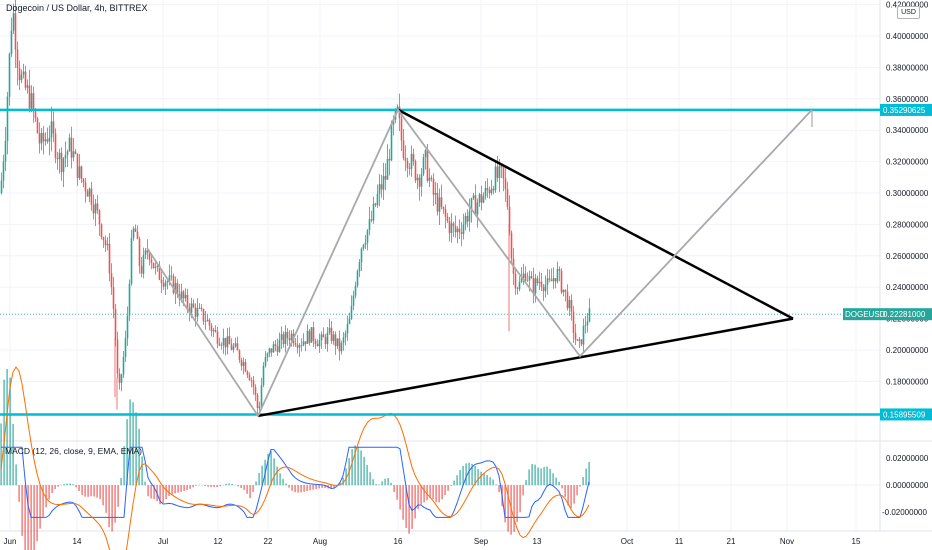 The width and height of the screenshot is (932, 550). Describe the element at coordinates (908, 12) in the screenshot. I see `currency-badge: USD` at that location.